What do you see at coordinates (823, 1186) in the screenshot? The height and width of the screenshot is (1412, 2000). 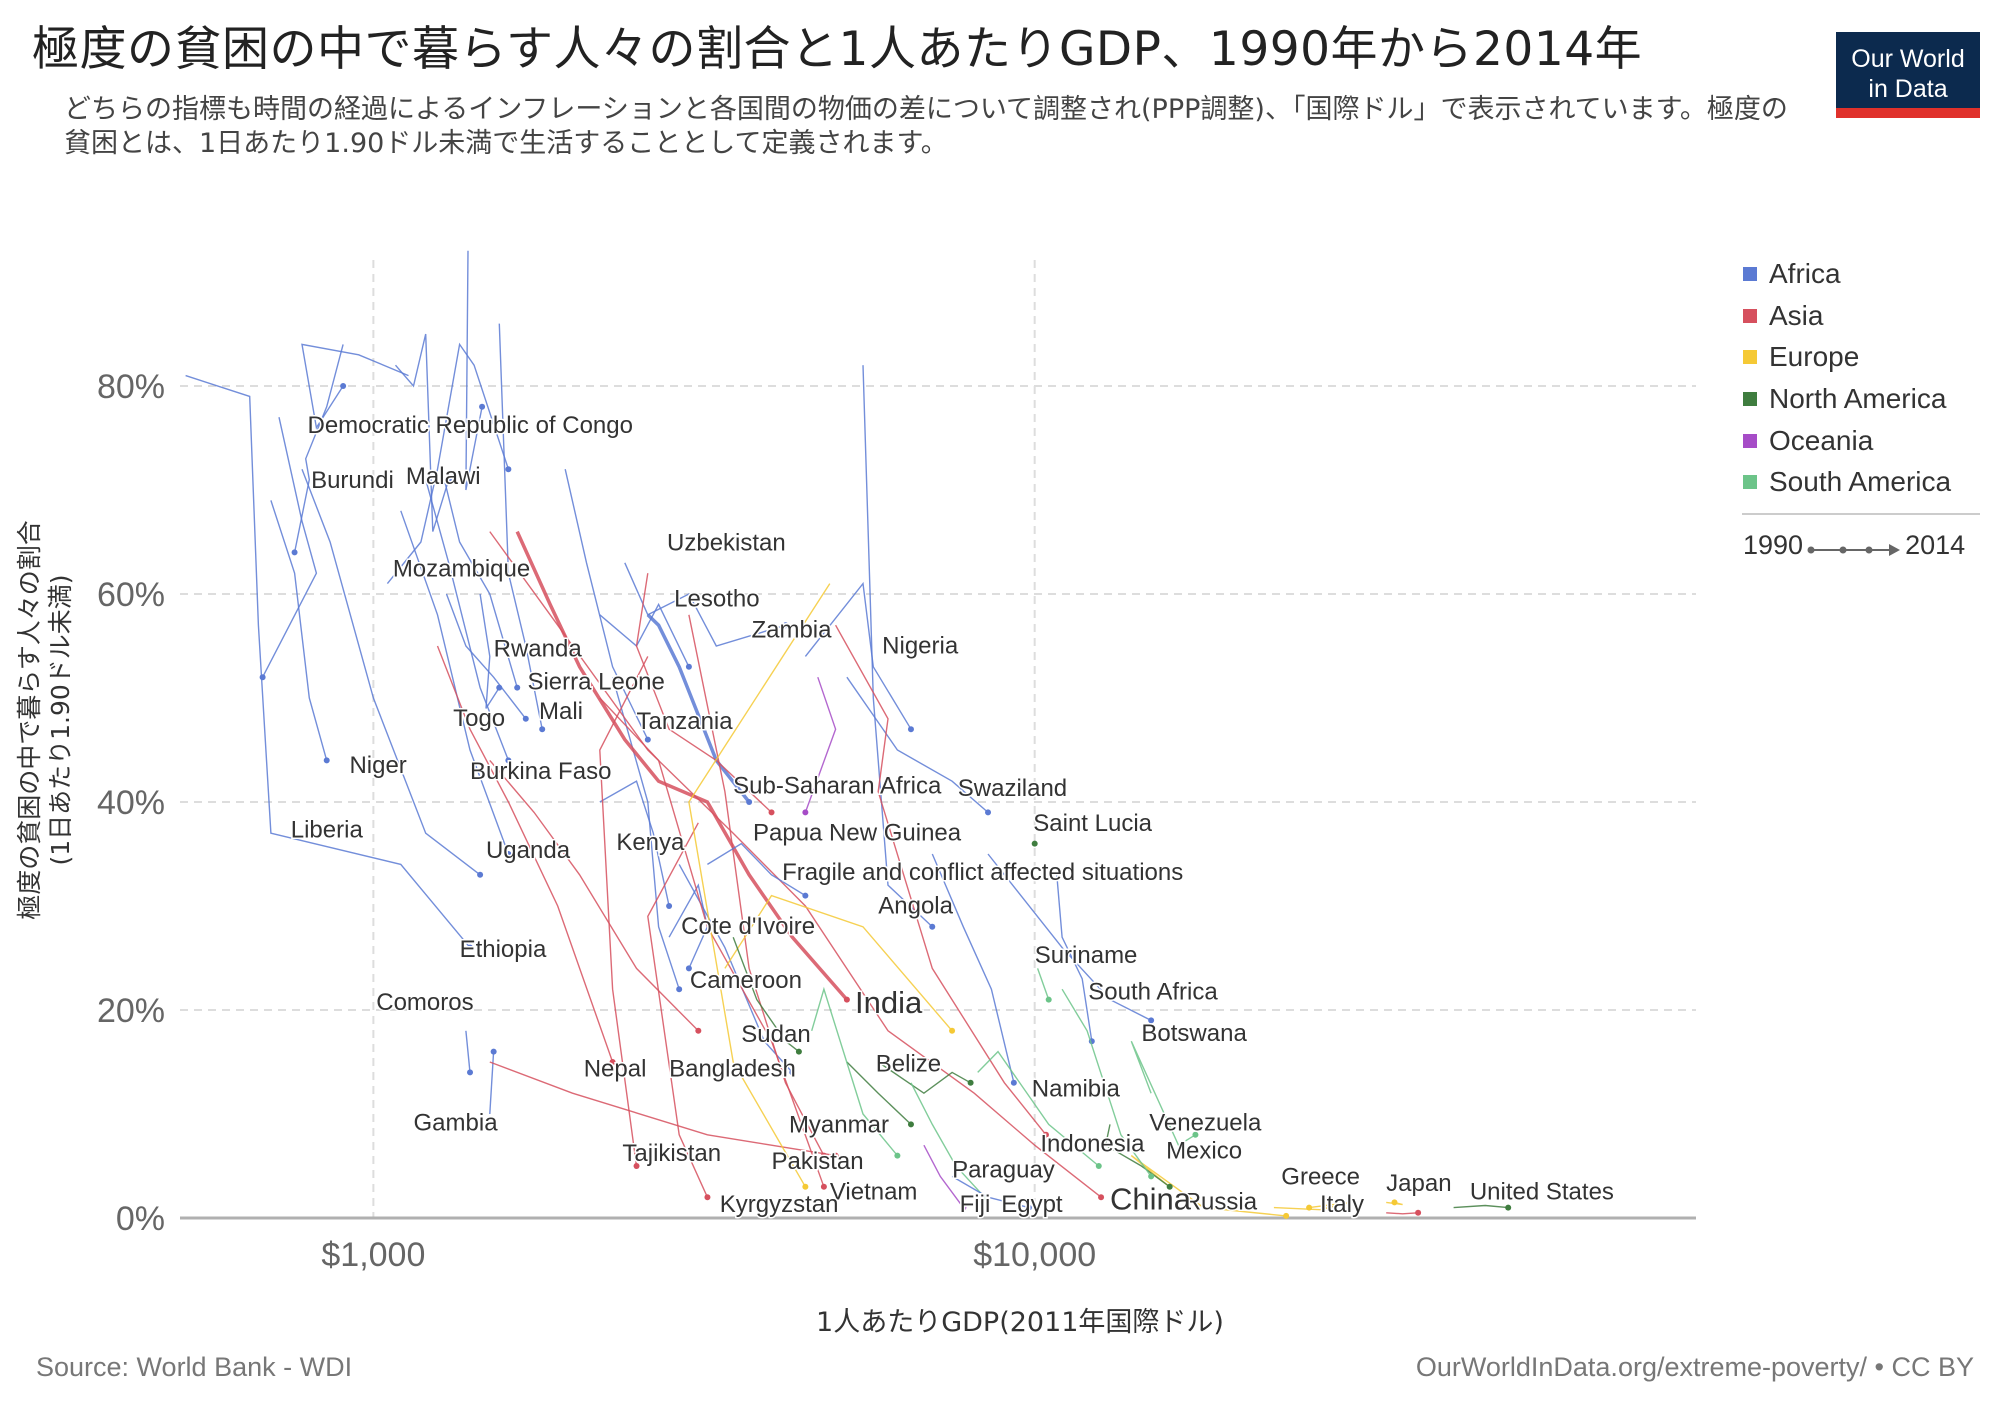 I see `endpoint-vietnam` at bounding box center [823, 1186].